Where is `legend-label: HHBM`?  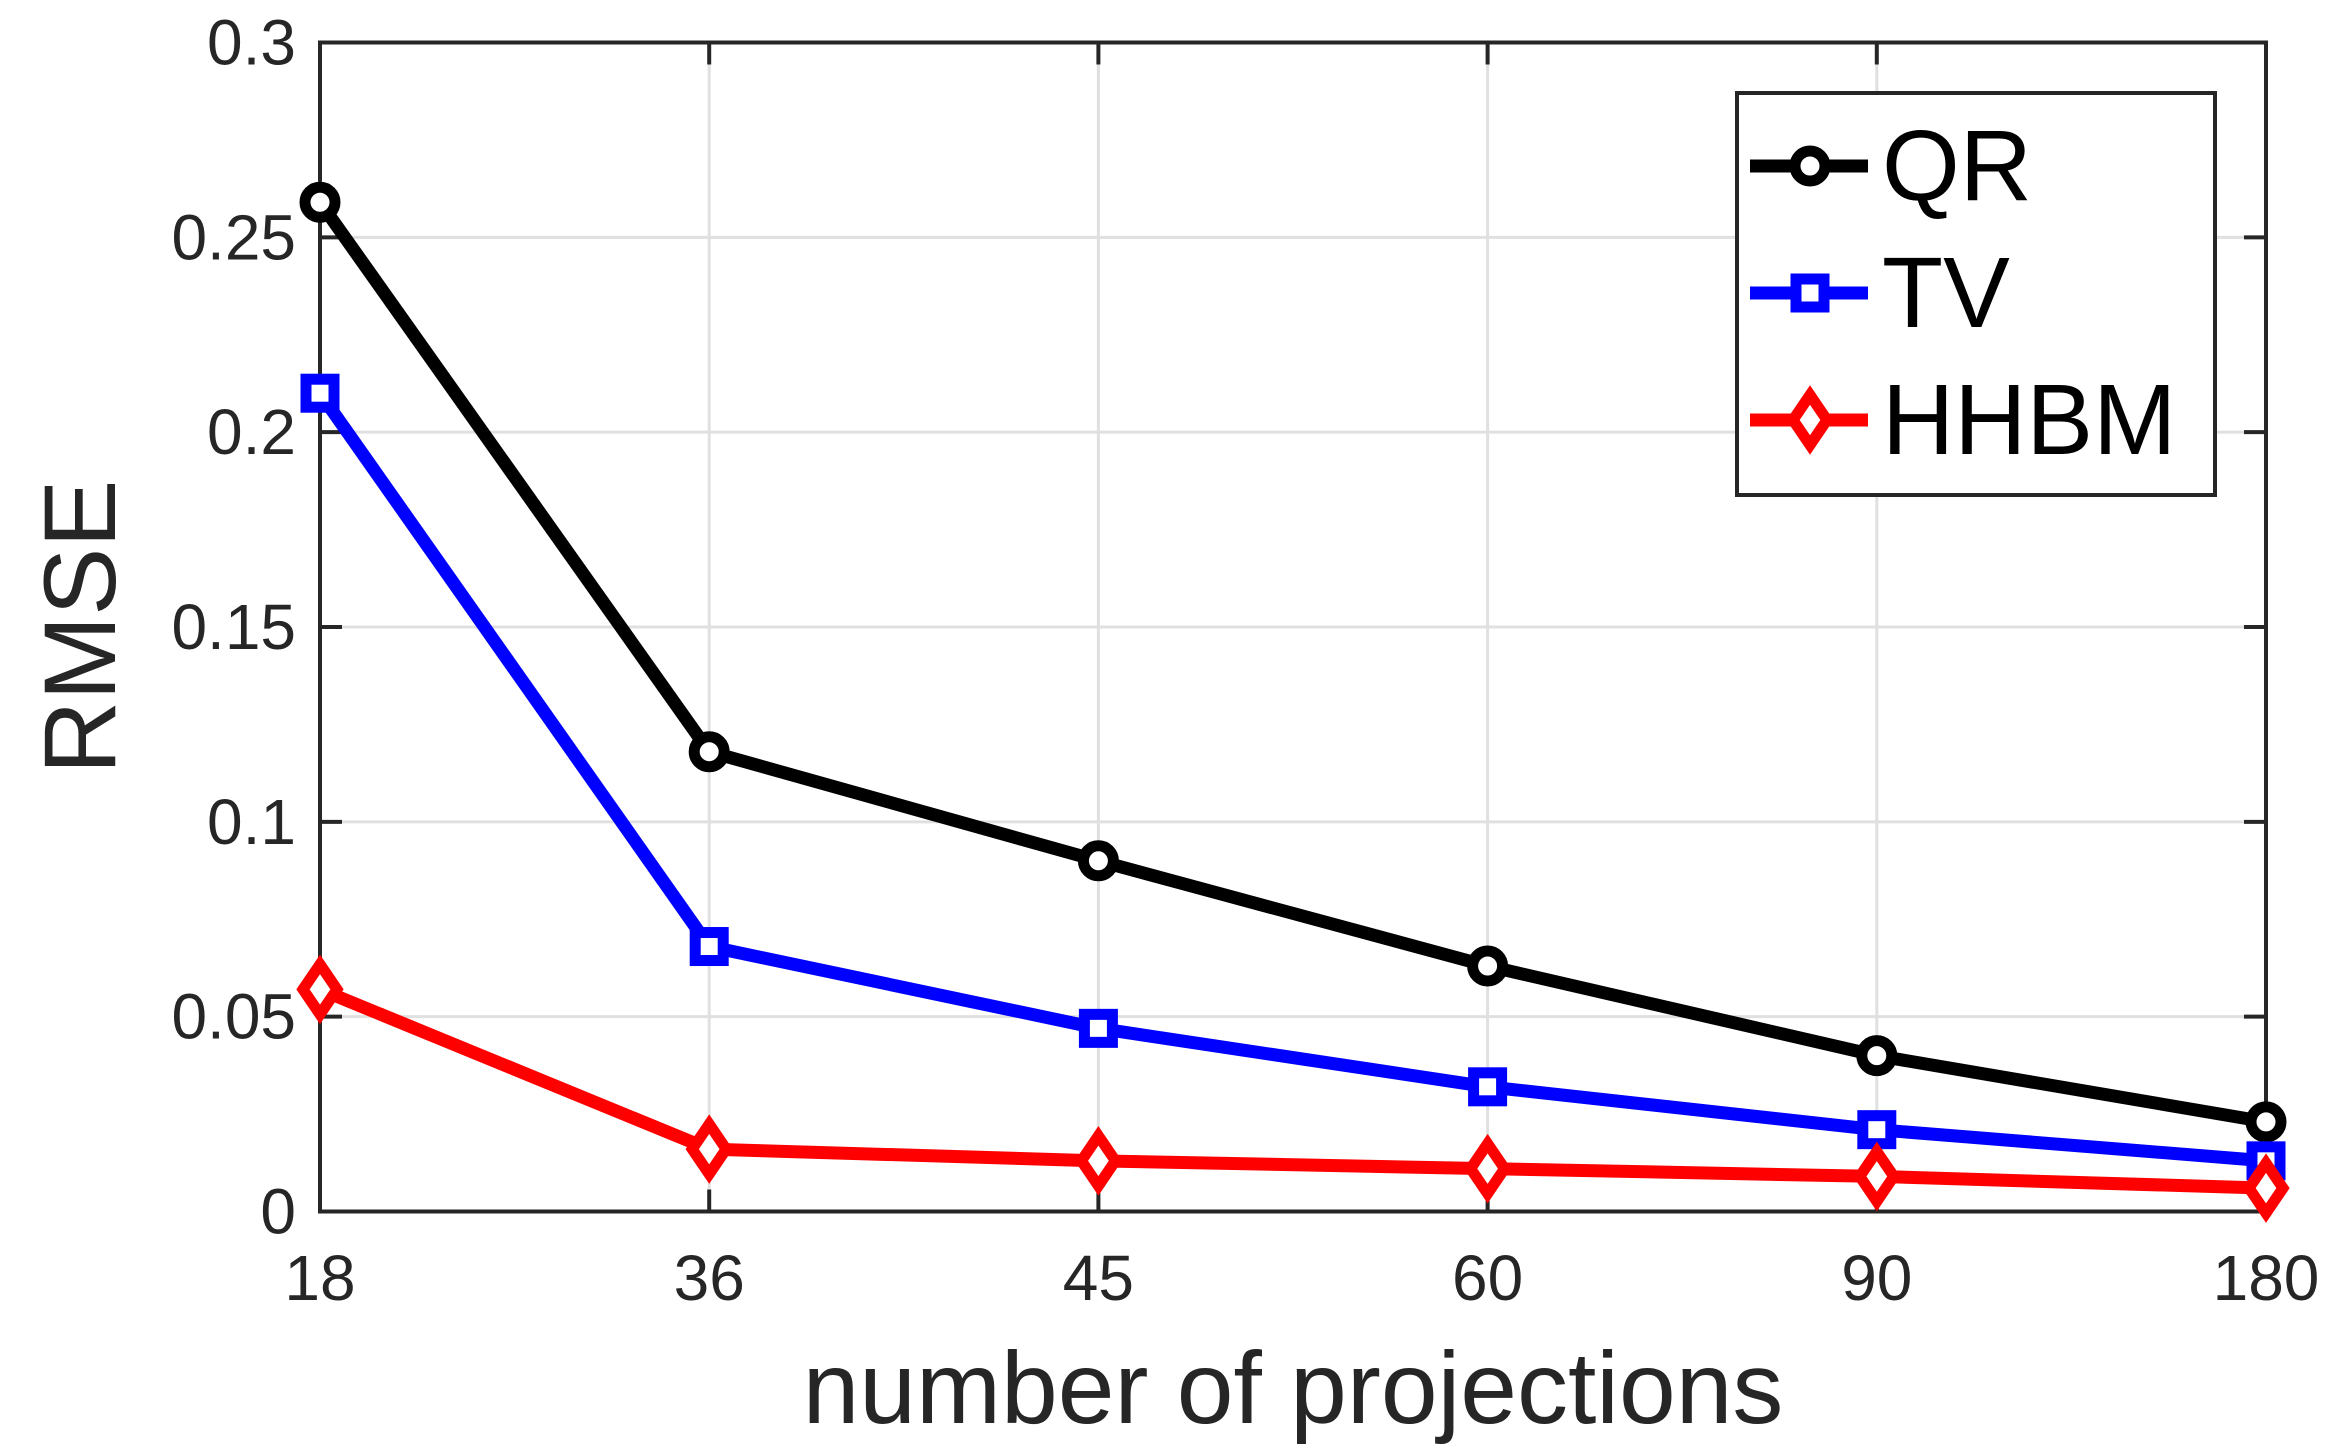 legend-label: HHBM is located at coordinates (2029, 420).